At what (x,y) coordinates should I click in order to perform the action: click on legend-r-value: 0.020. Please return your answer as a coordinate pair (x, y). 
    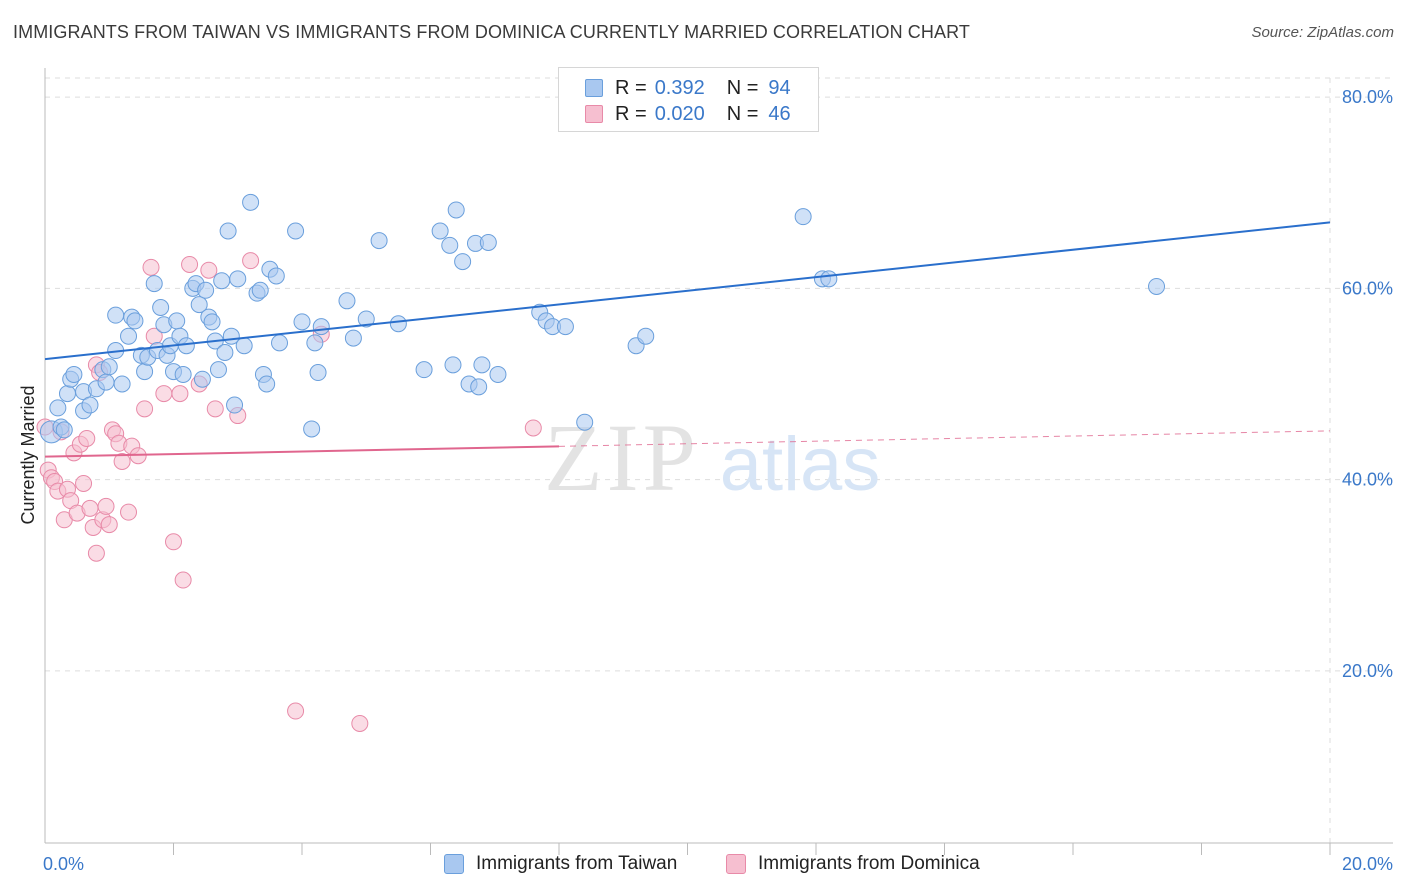
    Looking at the image, I should click on (679, 113).